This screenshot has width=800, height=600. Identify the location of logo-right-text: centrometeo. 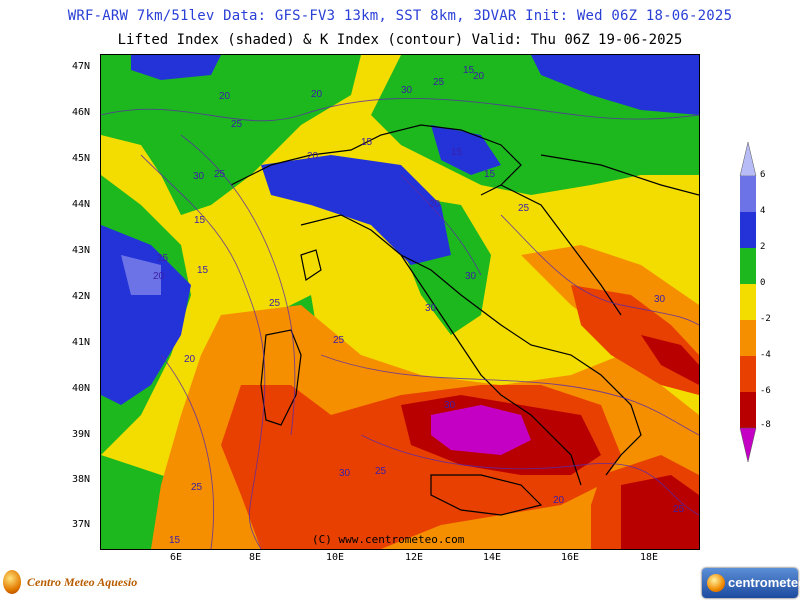
(764, 582).